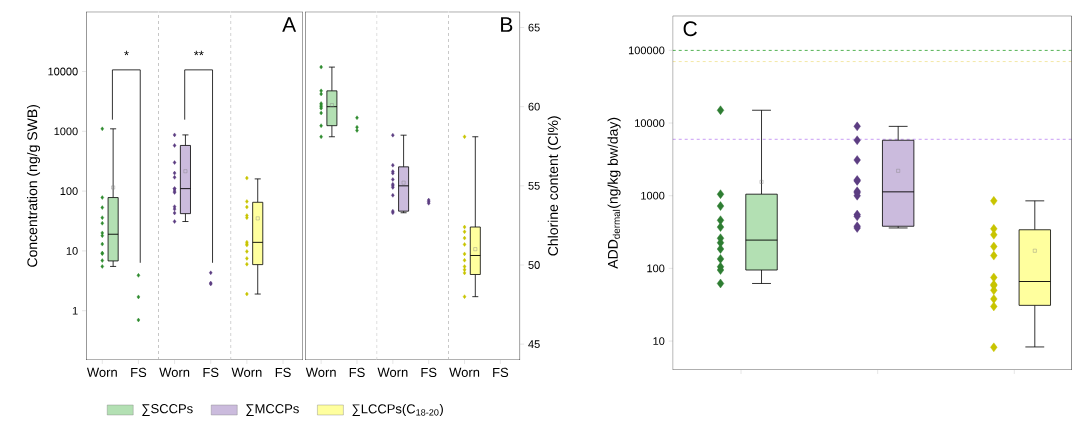 Image resolution: width=1073 pixels, height=425 pixels. Describe the element at coordinates (33, 186) in the screenshot. I see `y-axis-title: Concentration (ng/g SWB)` at that location.